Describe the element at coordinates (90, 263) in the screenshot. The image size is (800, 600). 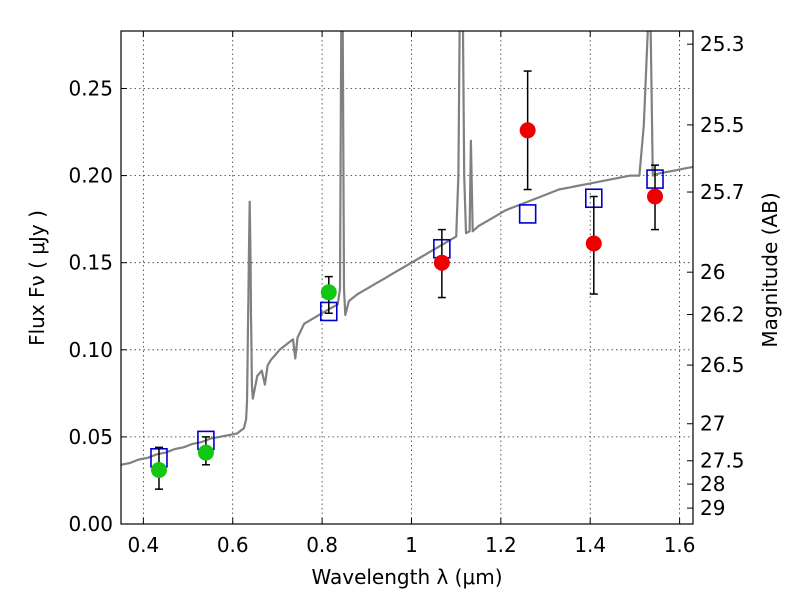
I see `y-tick-label: 0.15` at that location.